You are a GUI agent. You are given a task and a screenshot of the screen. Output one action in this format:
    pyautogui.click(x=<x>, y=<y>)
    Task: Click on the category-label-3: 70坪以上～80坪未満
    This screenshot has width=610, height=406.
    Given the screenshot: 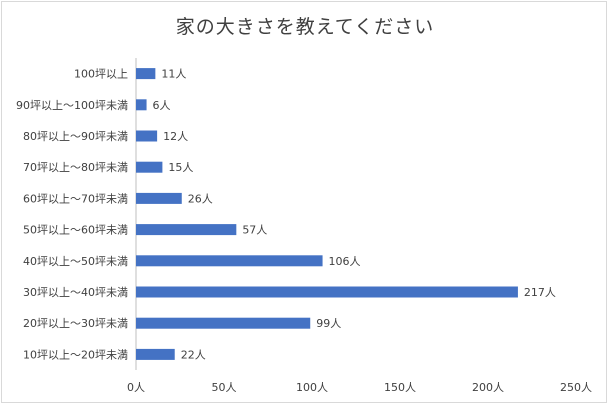 What is the action you would take?
    pyautogui.click(x=75, y=167)
    